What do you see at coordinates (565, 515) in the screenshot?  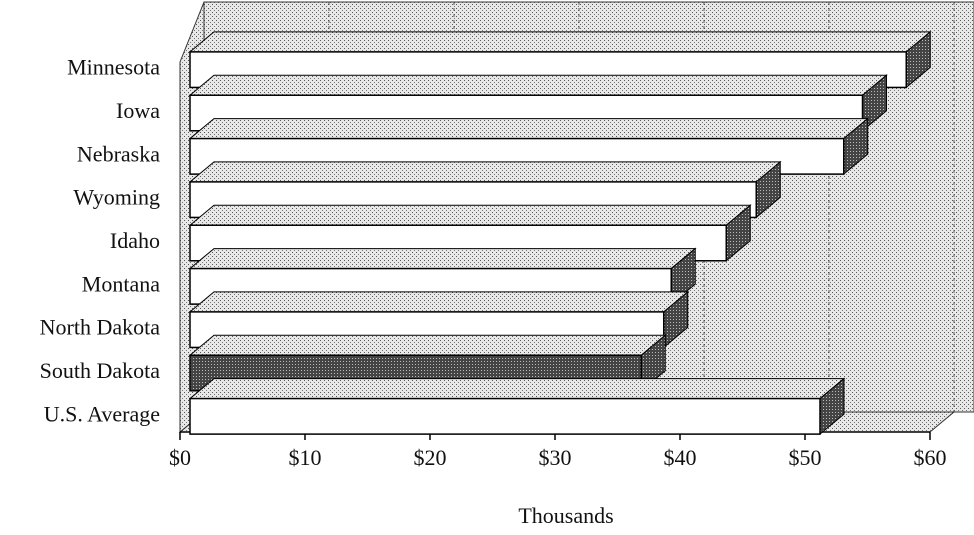 I see `x-axis-label: Thousands` at bounding box center [565, 515].